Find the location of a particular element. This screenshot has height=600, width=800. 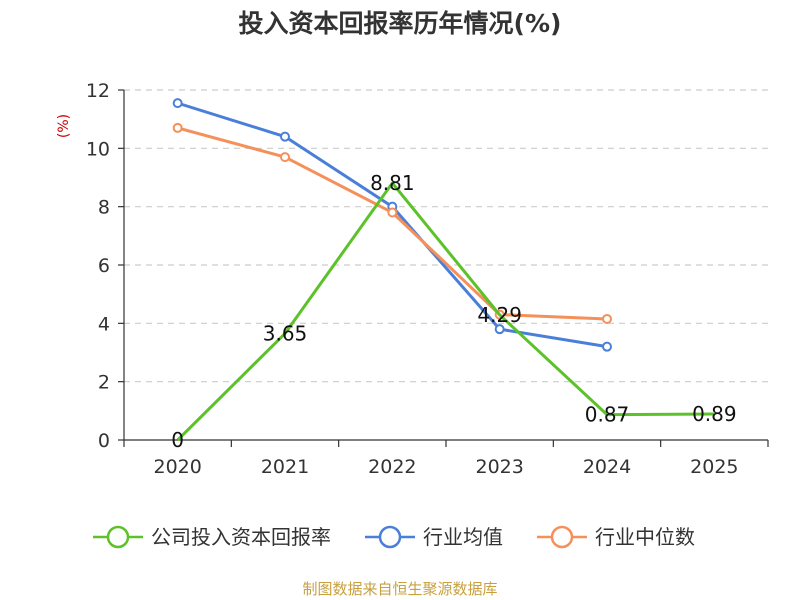

legend-item-2: 行业中位数 is located at coordinates (616, 537).